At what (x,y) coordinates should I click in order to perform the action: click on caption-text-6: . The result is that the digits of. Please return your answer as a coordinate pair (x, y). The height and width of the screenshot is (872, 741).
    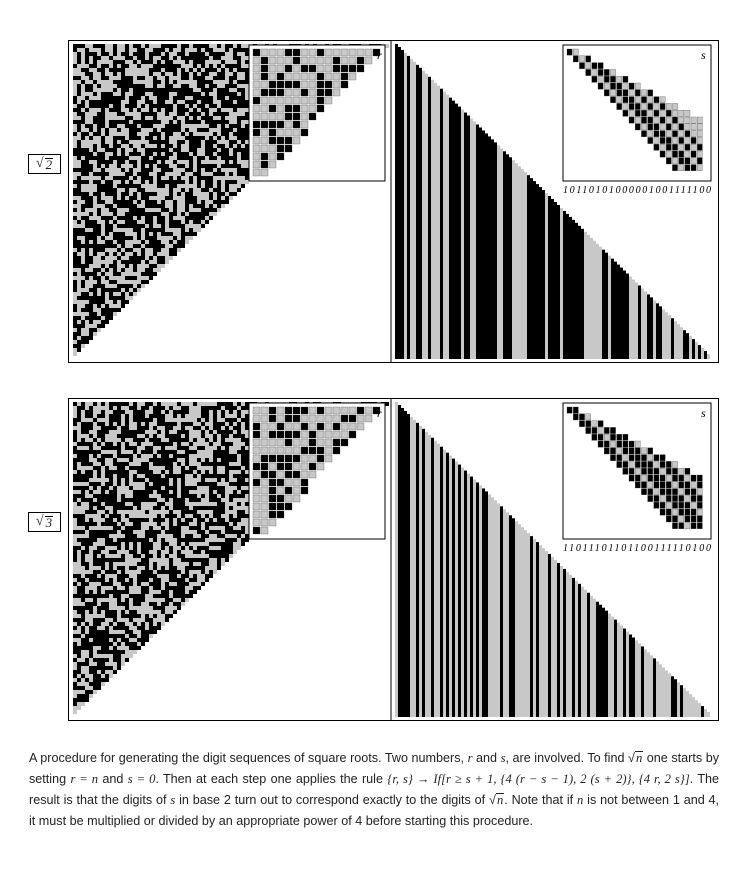
    Looking at the image, I should click on (374, 789).